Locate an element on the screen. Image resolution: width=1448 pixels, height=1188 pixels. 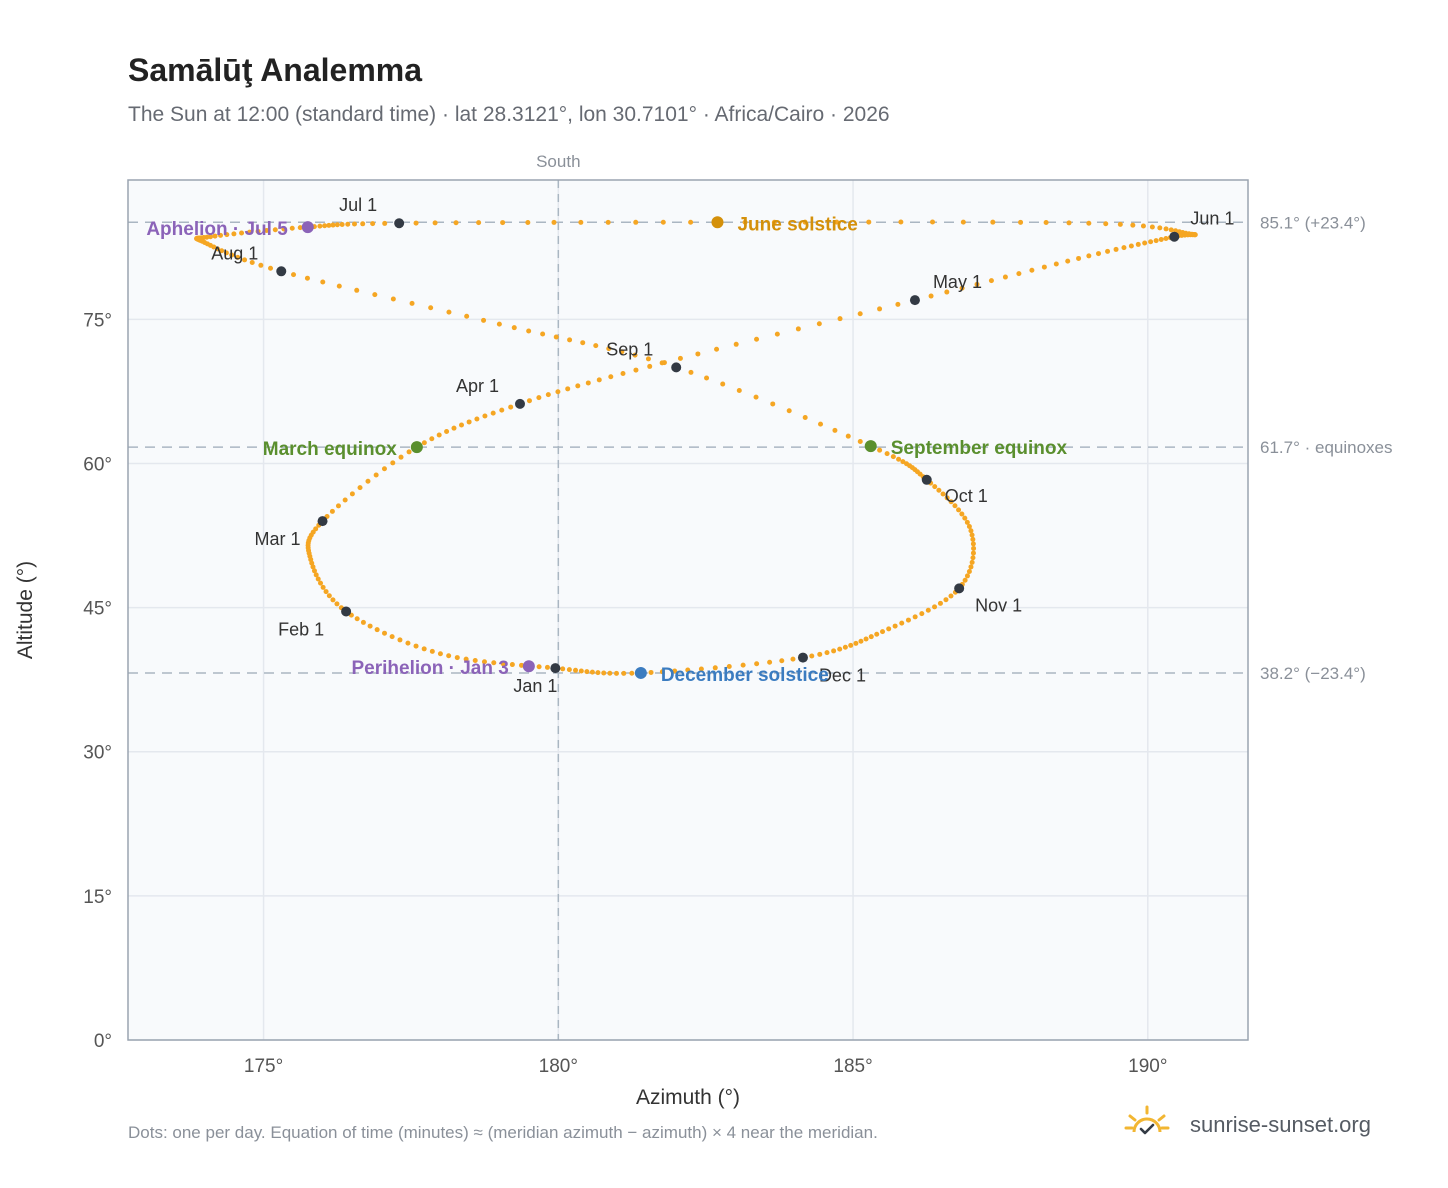
chart-title: Samālūţ Analemma is located at coordinates (275, 70).